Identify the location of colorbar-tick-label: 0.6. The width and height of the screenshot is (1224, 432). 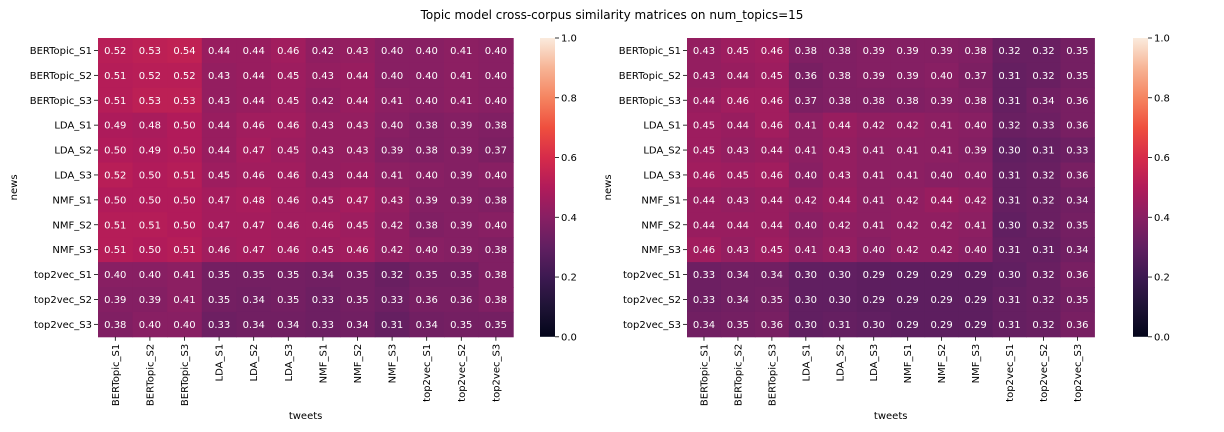
(569, 158).